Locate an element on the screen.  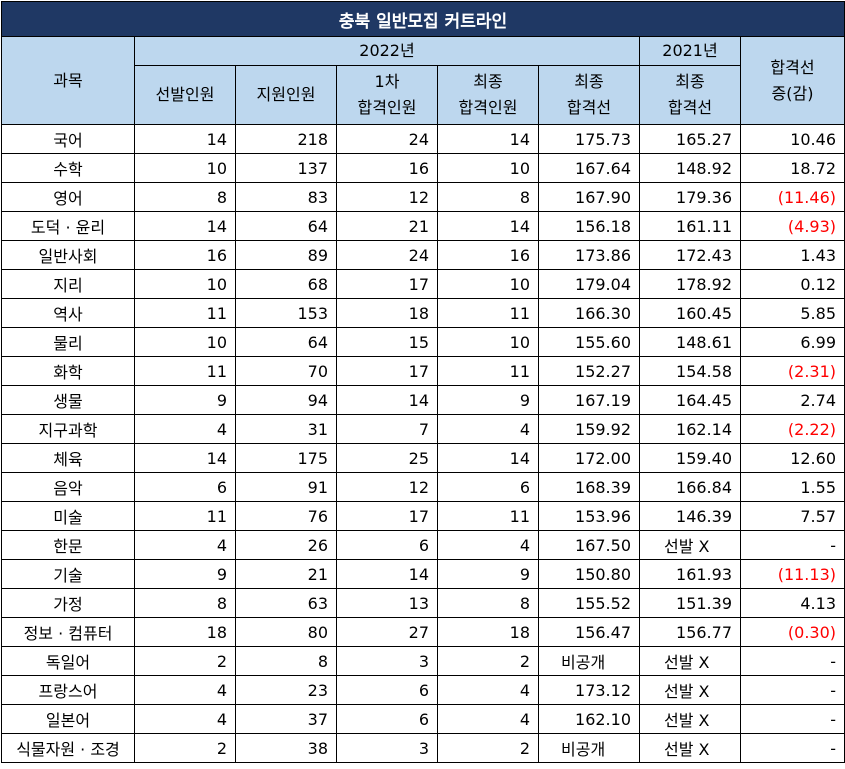
header-final-cut-2022: 최종 합격선 is located at coordinates (589, 95).